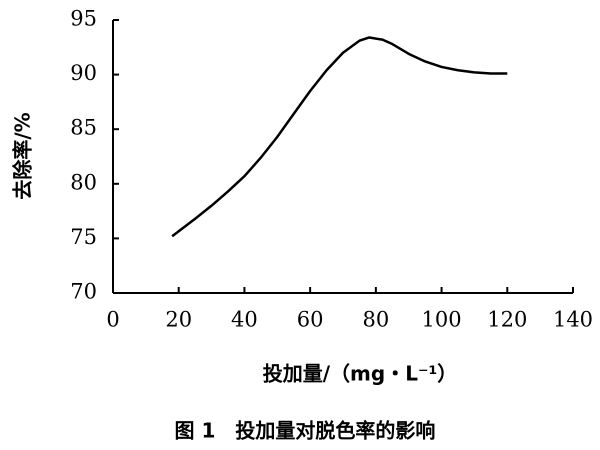 The image size is (600, 450). What do you see at coordinates (178, 320) in the screenshot?
I see `x-tick-label: 20` at bounding box center [178, 320].